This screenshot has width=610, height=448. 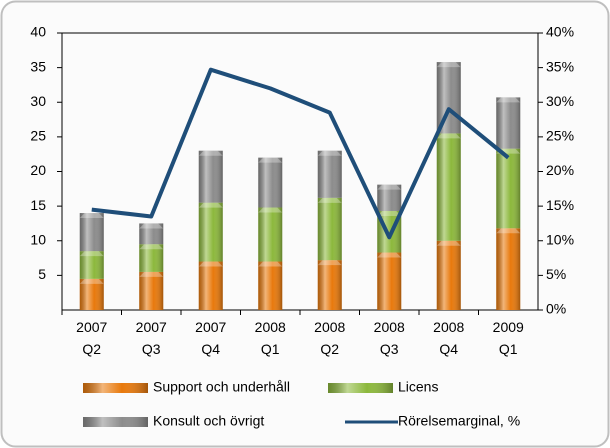 What do you see at coordinates (560, 205) in the screenshot?
I see `y2-tick-label: 15%` at bounding box center [560, 205].